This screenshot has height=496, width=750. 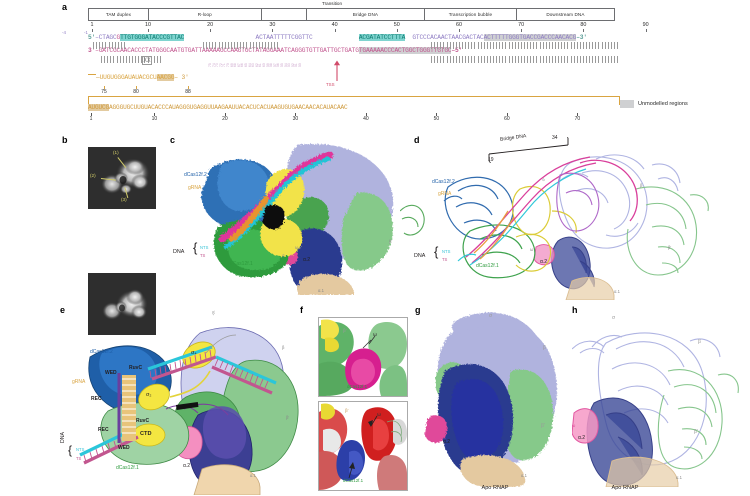 I want to click on rna-ruler-tick-label: 60, so click(x=507, y=118).